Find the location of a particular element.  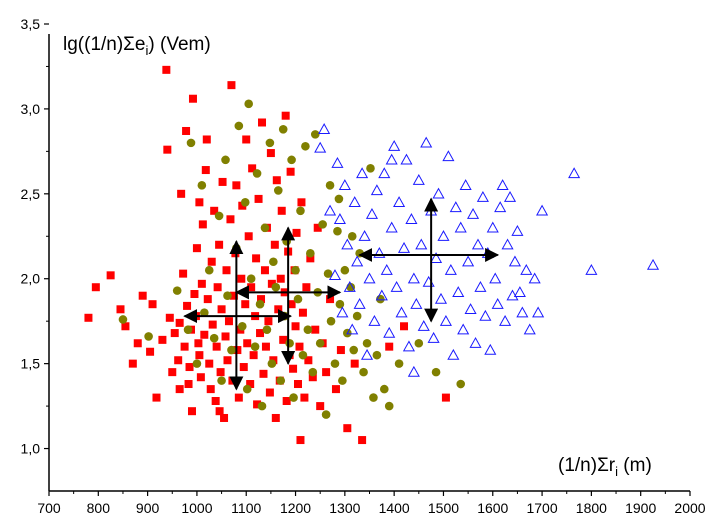

y-tick-label: 1,5 is located at coordinates (31, 364).